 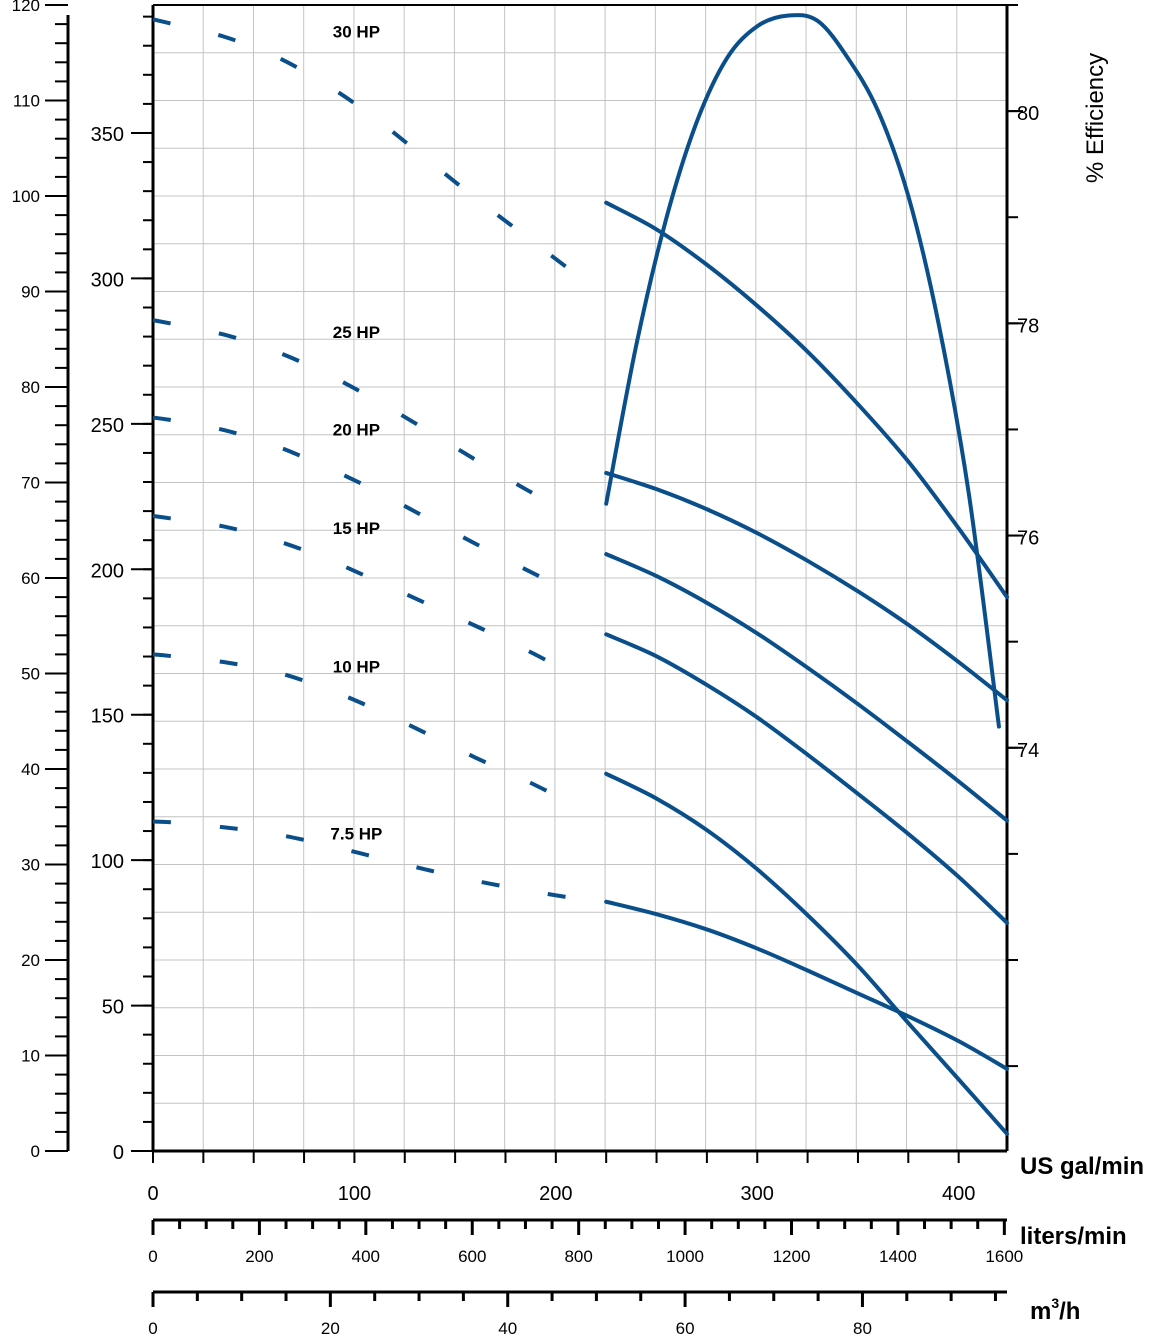 What do you see at coordinates (107, 426) in the screenshot?
I see `y-inner-tick-label: 250` at bounding box center [107, 426].